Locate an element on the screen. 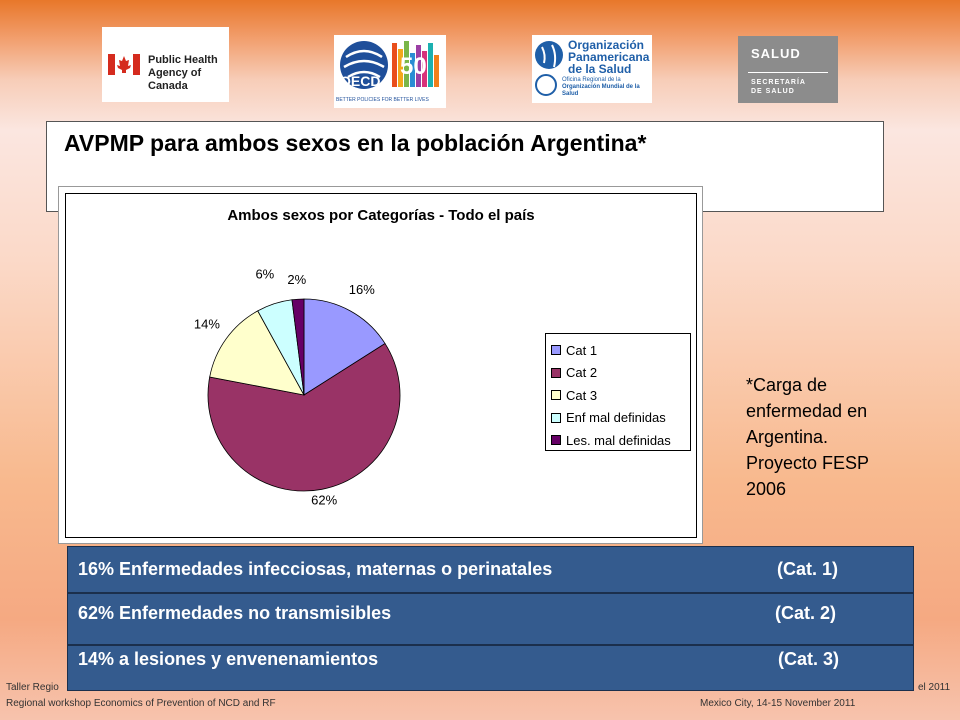 The image size is (960, 720). pie-data-label: 16% is located at coordinates (362, 289).